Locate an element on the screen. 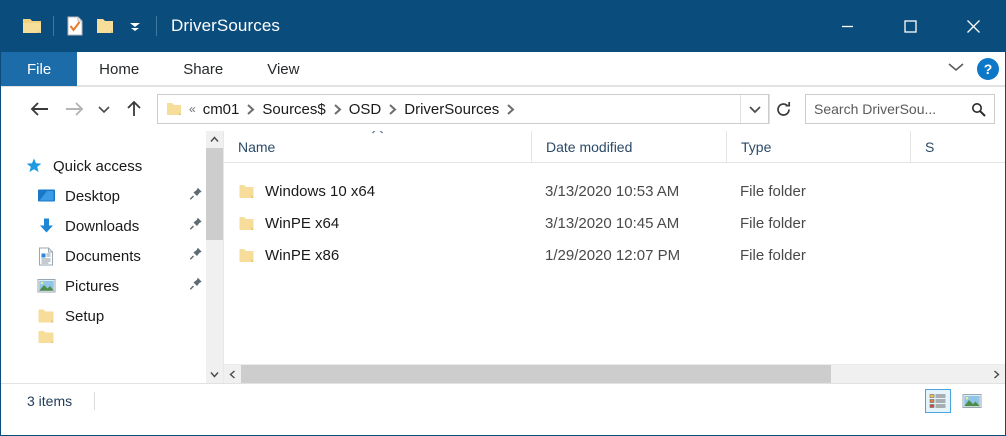 This screenshot has width=1006, height=436. status-bar: 3 items is located at coordinates (503, 400).